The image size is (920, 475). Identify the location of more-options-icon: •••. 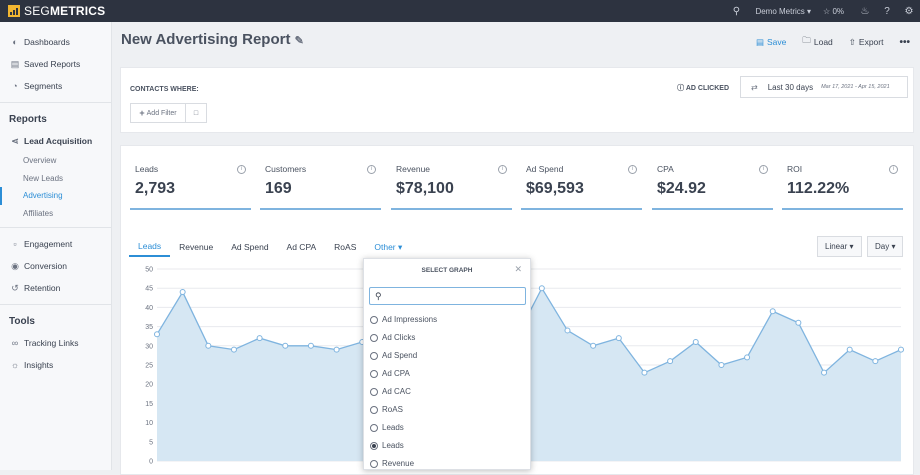
(904, 42).